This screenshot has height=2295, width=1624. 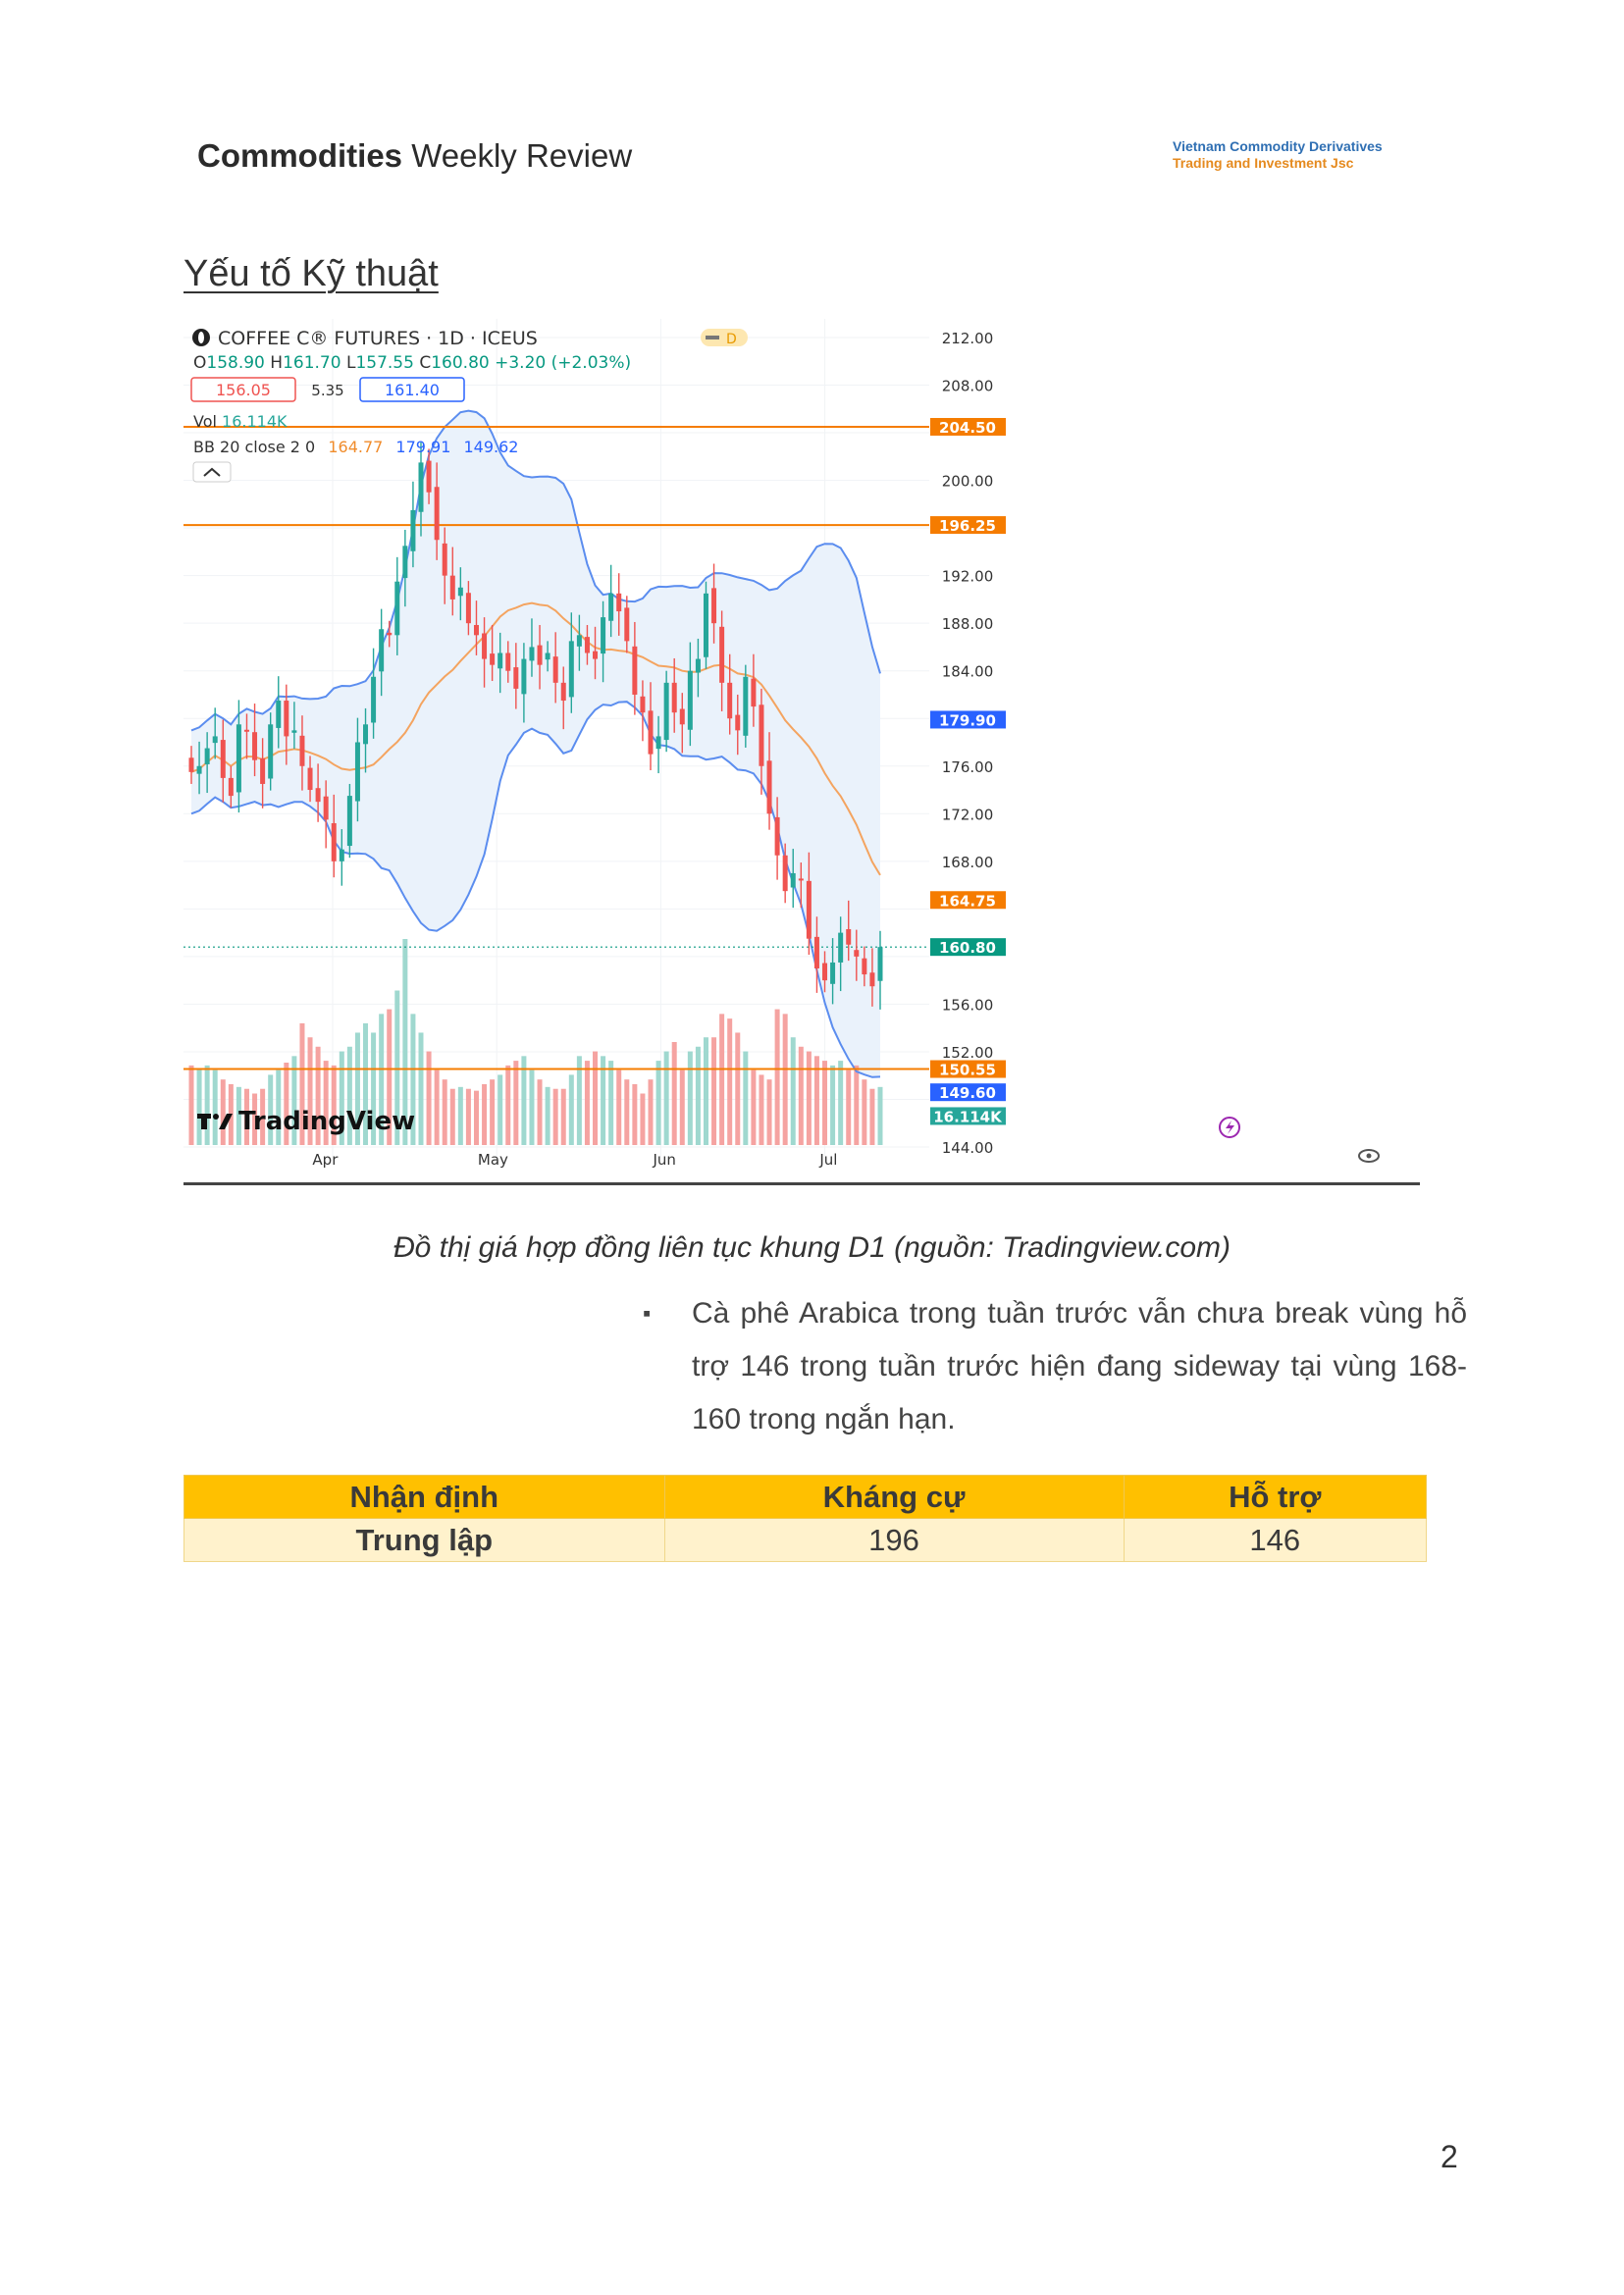 What do you see at coordinates (663, 1160) in the screenshot?
I see `month-label: Jun` at bounding box center [663, 1160].